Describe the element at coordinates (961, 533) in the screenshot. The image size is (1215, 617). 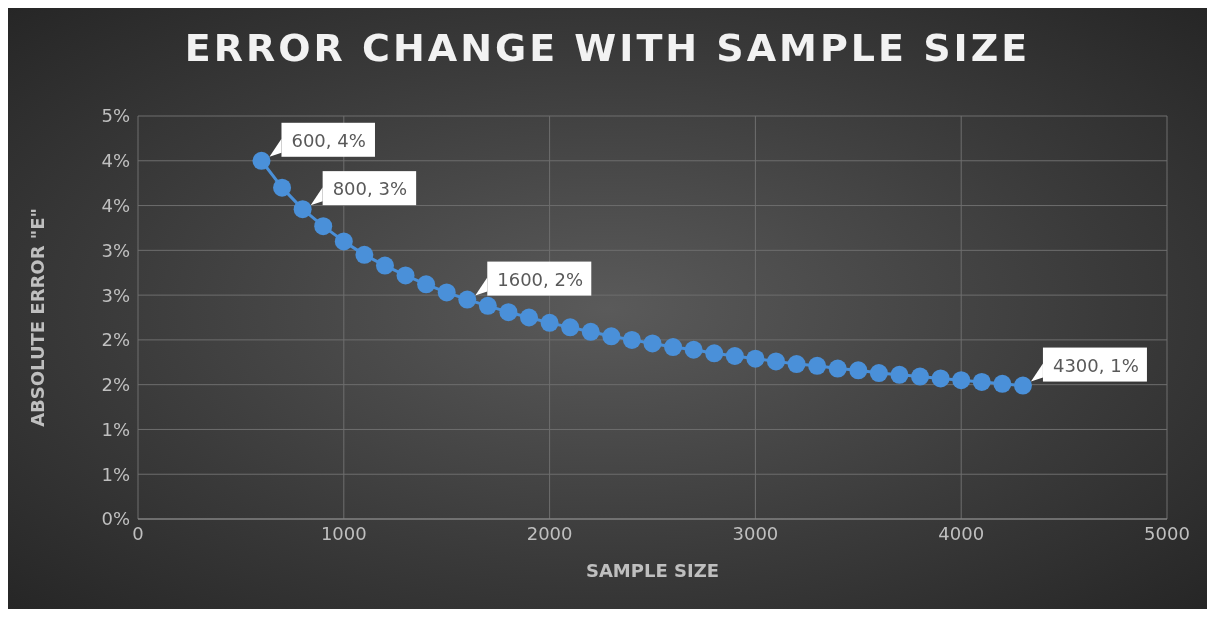
I see `x-tick-label: 4000` at that location.